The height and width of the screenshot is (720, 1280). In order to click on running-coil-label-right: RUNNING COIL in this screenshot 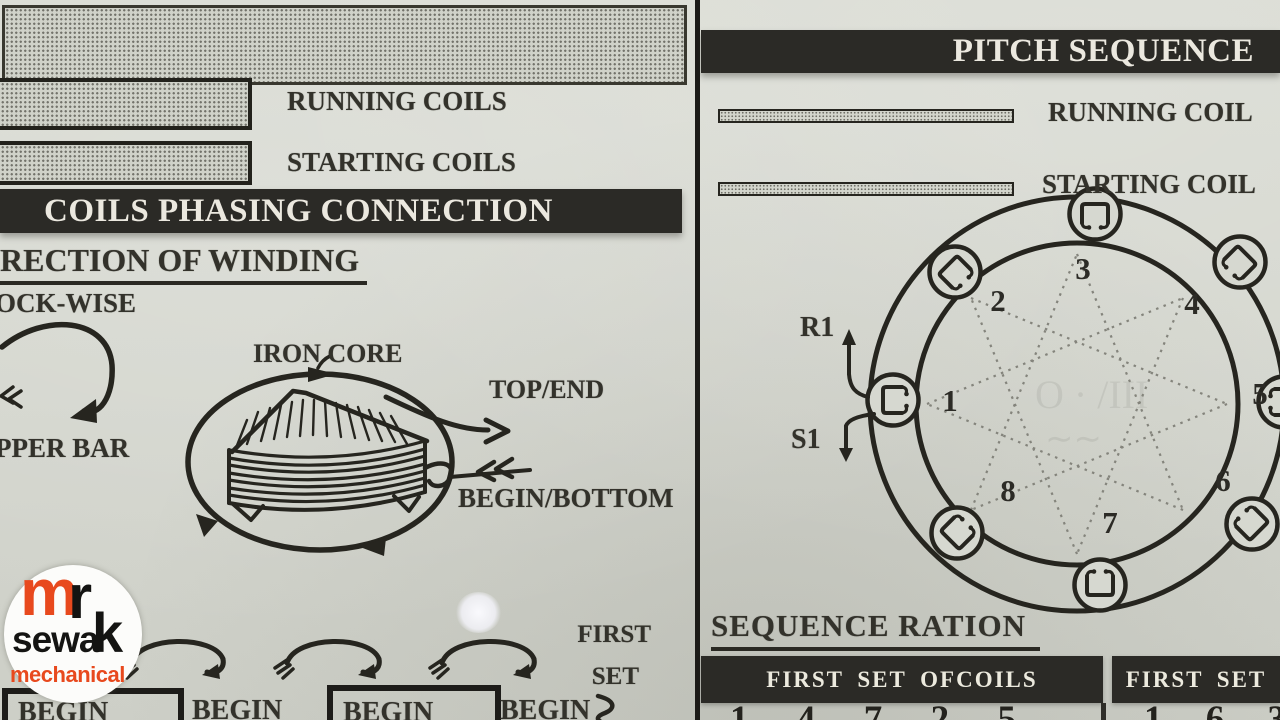, I will do `click(1150, 112)`.